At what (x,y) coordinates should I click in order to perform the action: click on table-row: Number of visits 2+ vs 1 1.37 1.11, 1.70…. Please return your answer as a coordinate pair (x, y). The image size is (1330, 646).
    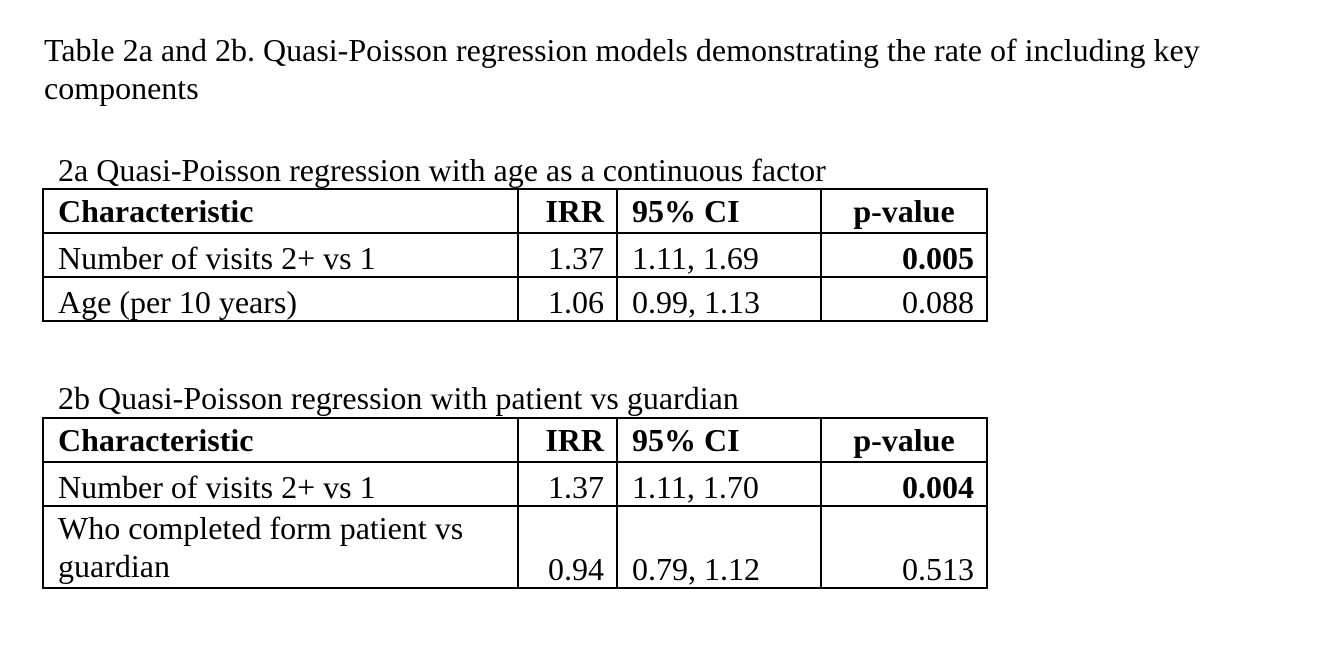
    Looking at the image, I should click on (515, 484).